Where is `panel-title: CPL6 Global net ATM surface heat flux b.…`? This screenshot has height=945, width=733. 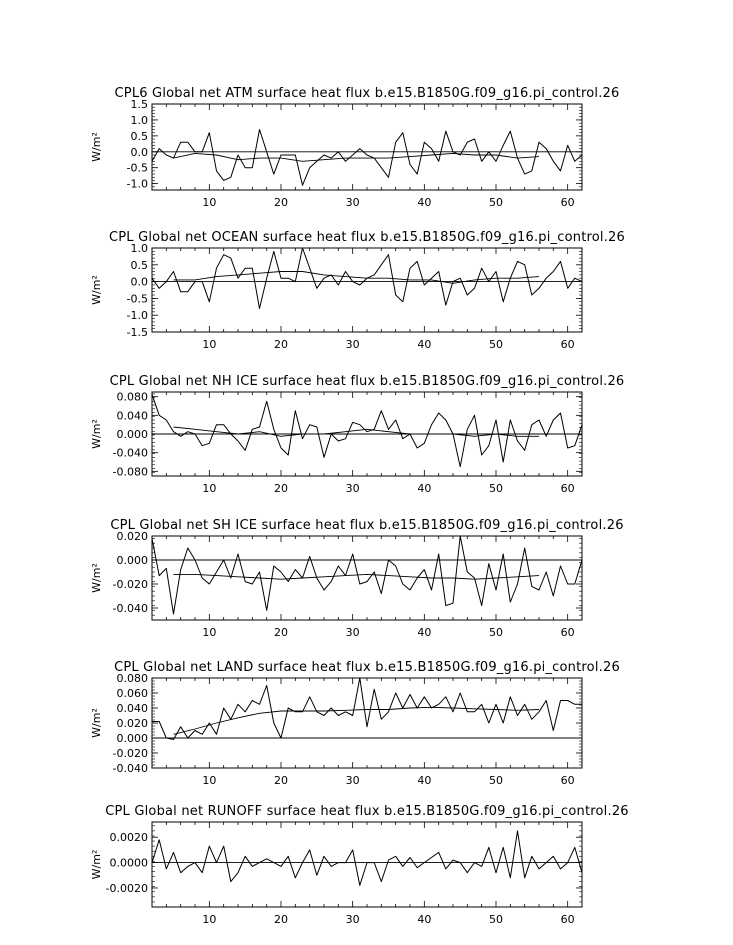 panel-title: CPL6 Global net ATM surface heat flux b.… is located at coordinates (367, 93).